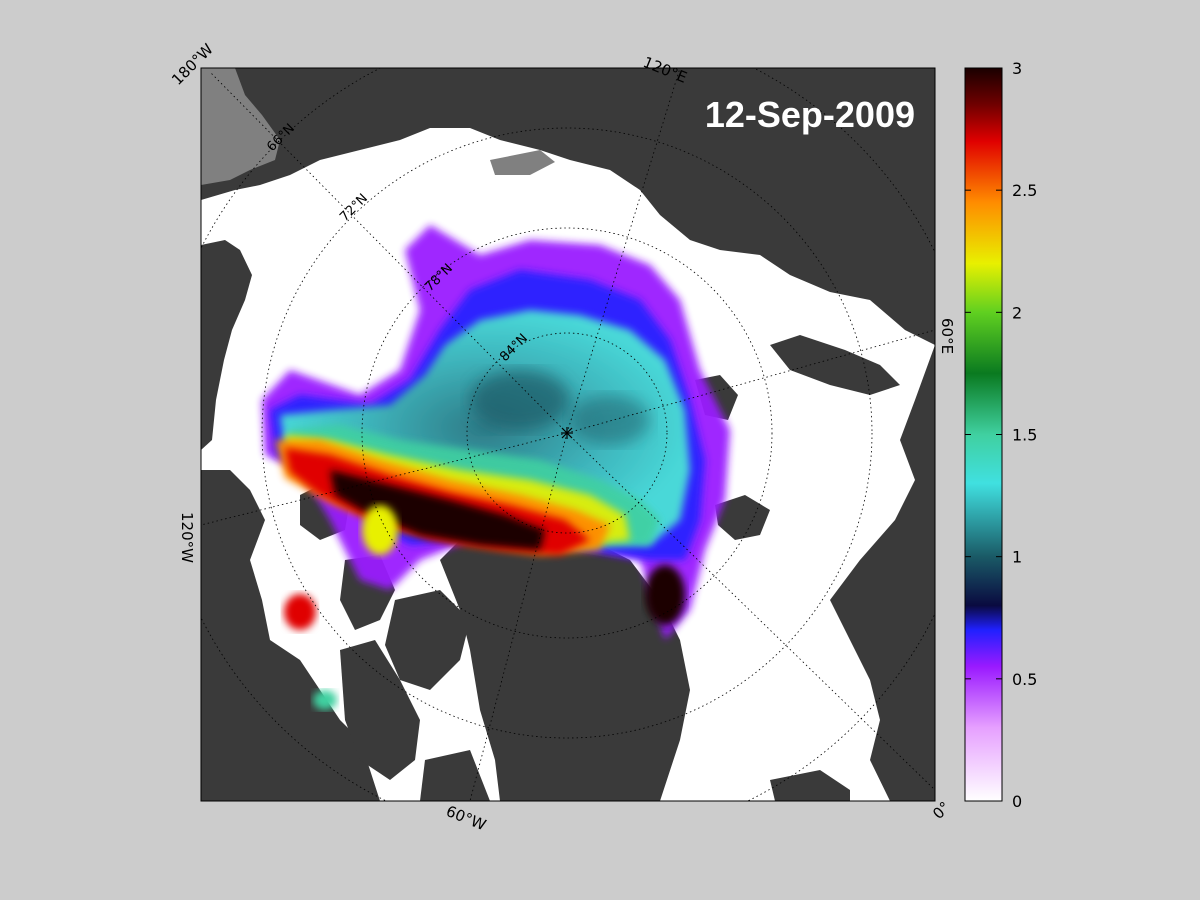 This screenshot has width=1200, height=900. Describe the element at coordinates (1024, 679) in the screenshot. I see `colorbar-tick-label: 0.5` at that location.